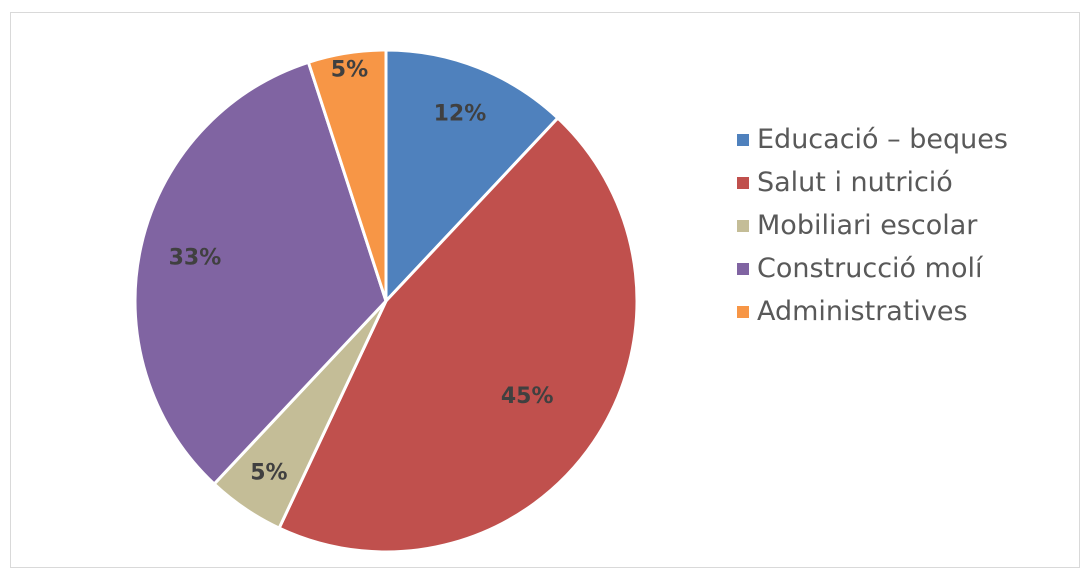 This screenshot has height=576, width=1090. I want to click on legend-item-mobiliari-escolar: Mobiliari escolar, so click(872, 225).